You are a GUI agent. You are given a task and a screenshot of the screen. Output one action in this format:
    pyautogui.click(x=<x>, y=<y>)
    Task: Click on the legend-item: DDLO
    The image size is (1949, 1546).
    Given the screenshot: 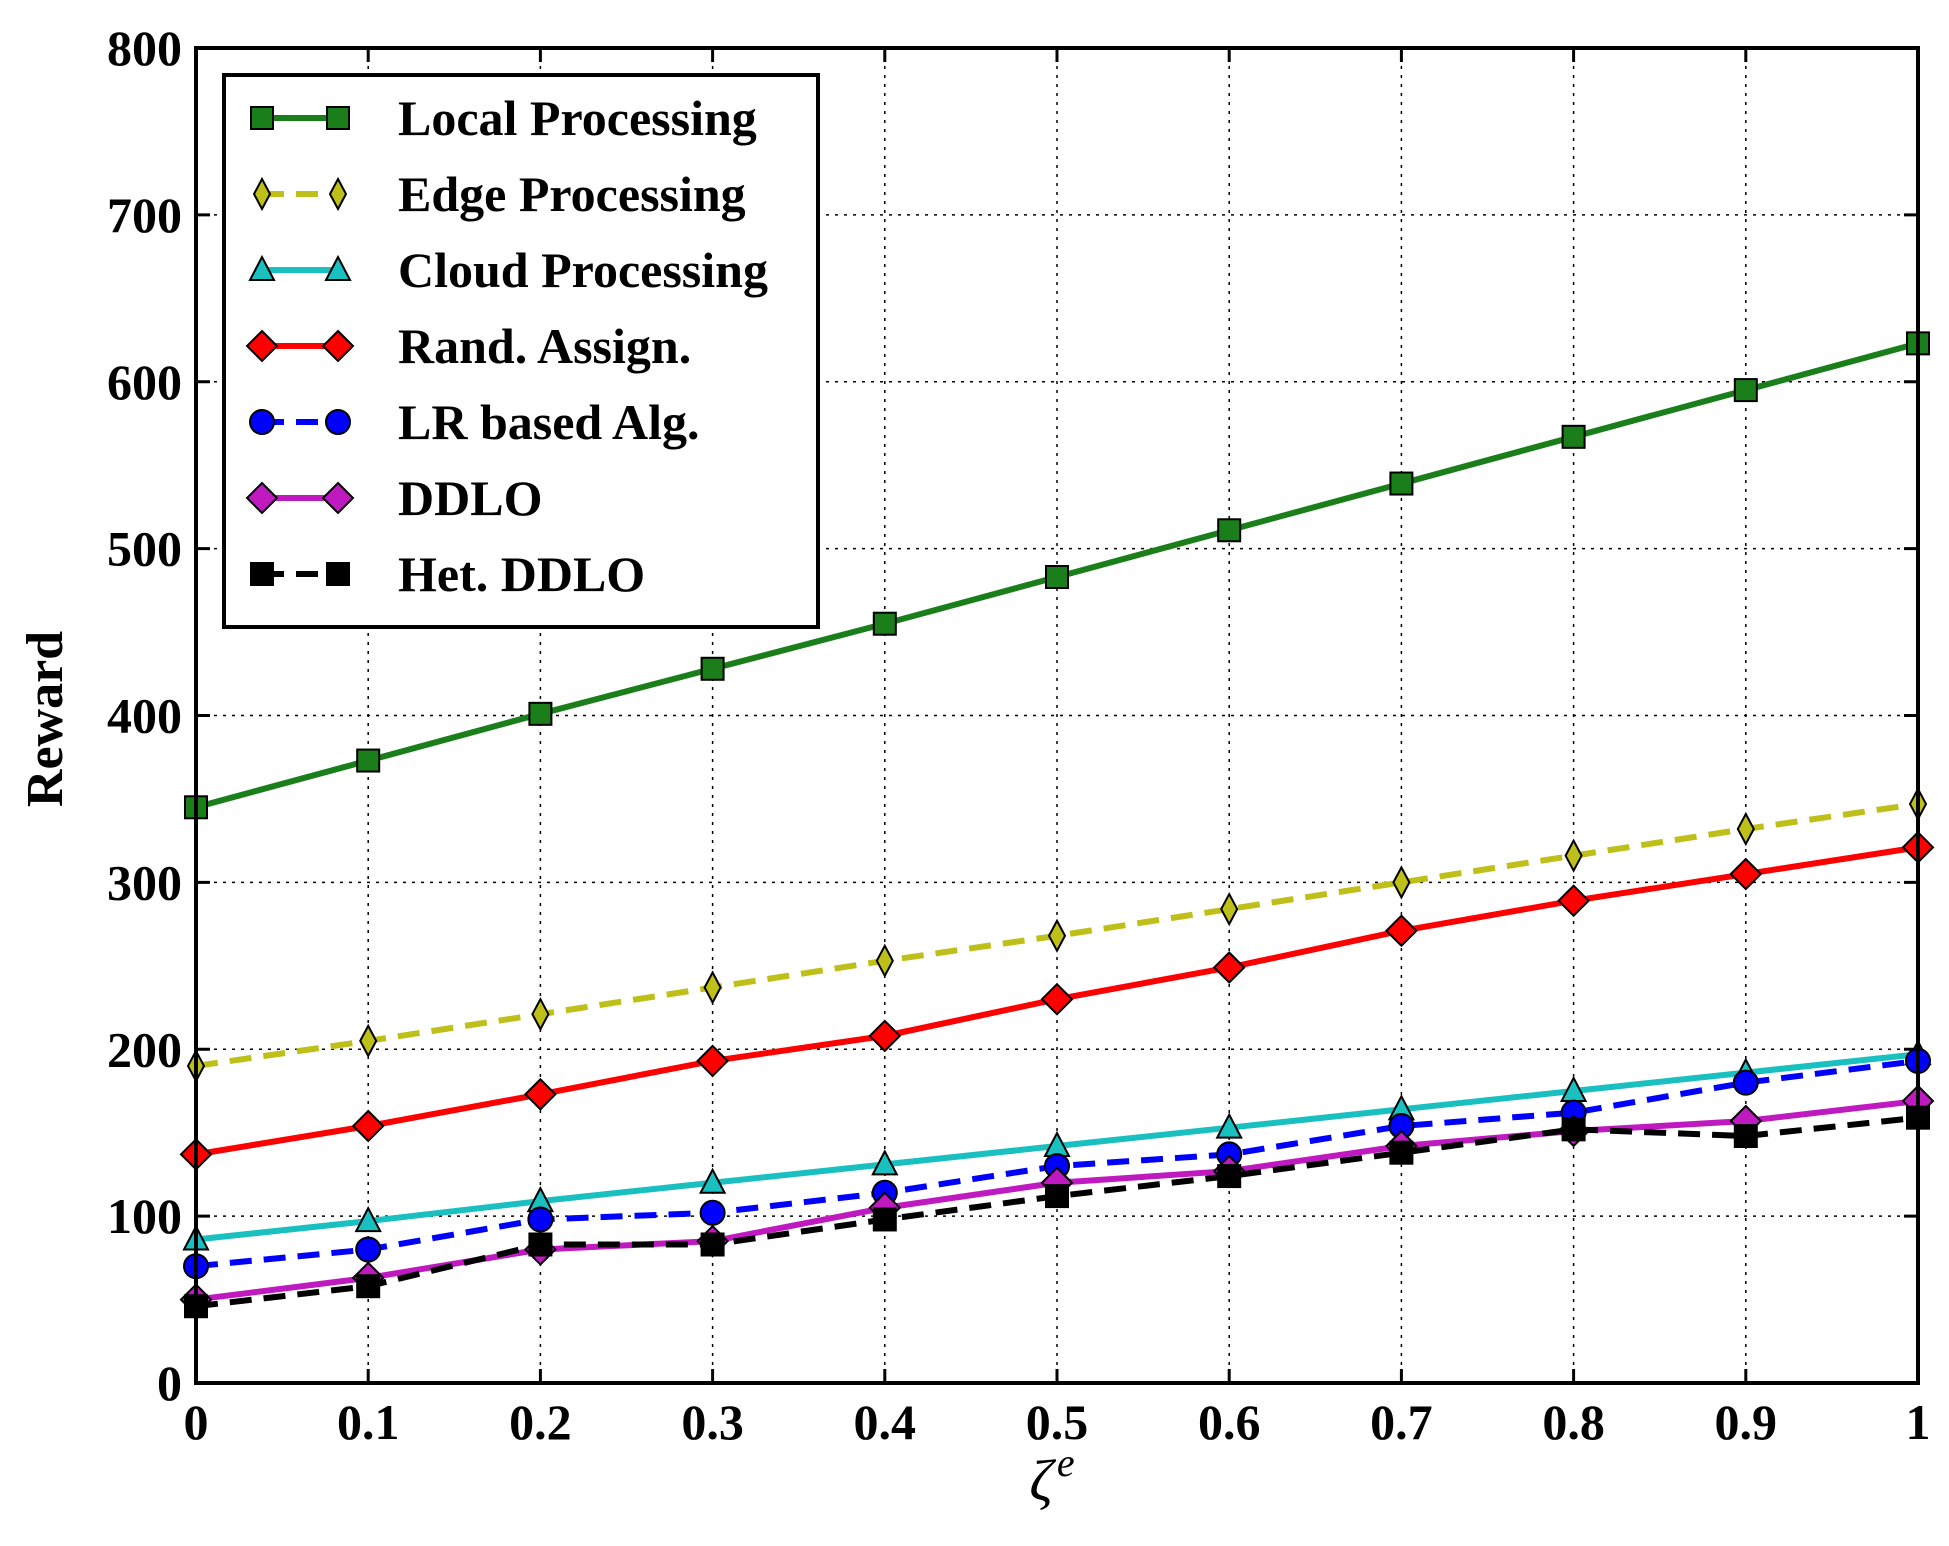 What is the action you would take?
    pyautogui.click(x=393, y=498)
    